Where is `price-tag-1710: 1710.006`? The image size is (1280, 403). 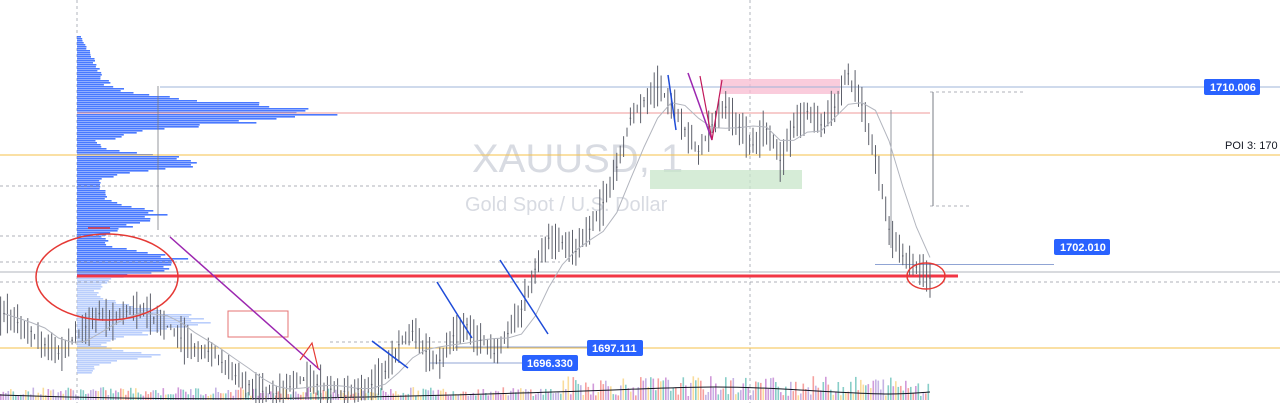 price-tag-1710: 1710.006 is located at coordinates (1232, 87).